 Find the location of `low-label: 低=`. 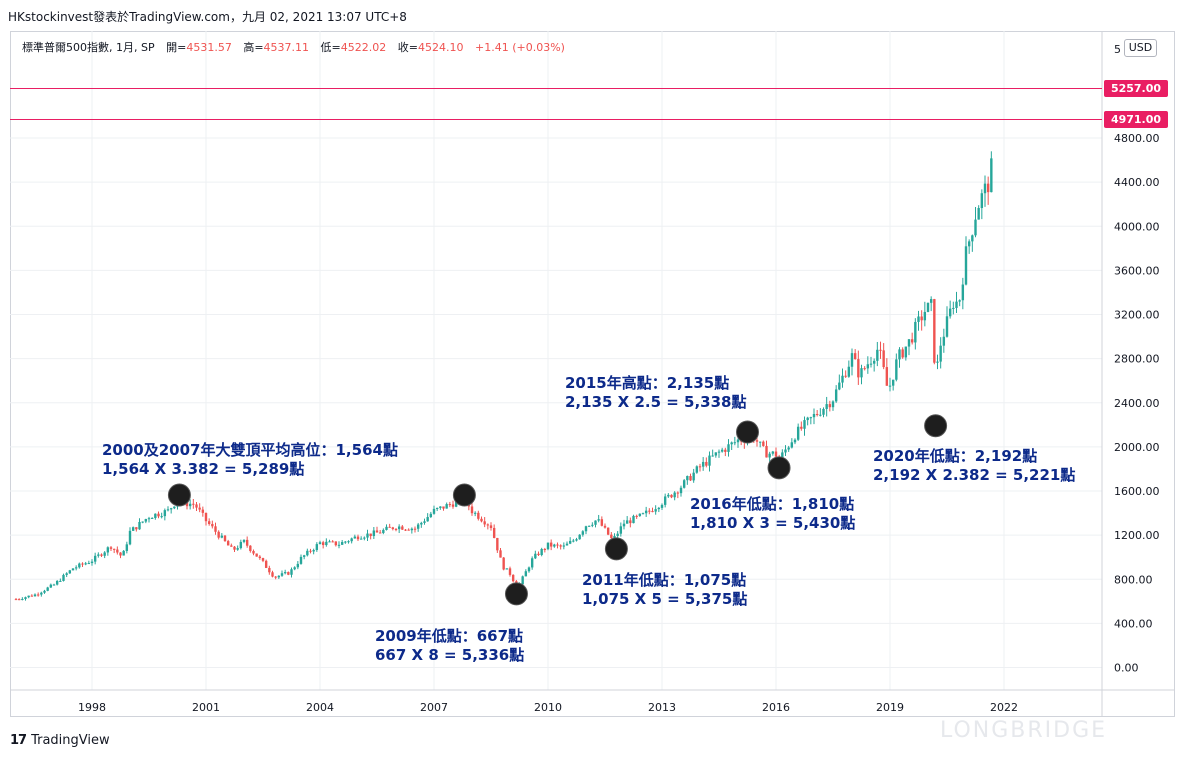

low-label: 低= is located at coordinates (330, 47).